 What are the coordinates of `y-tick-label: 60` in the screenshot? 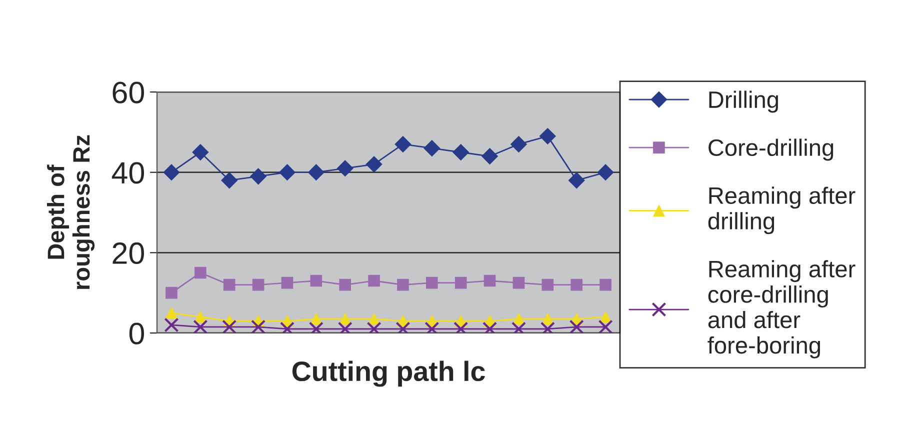 It's located at (128, 93).